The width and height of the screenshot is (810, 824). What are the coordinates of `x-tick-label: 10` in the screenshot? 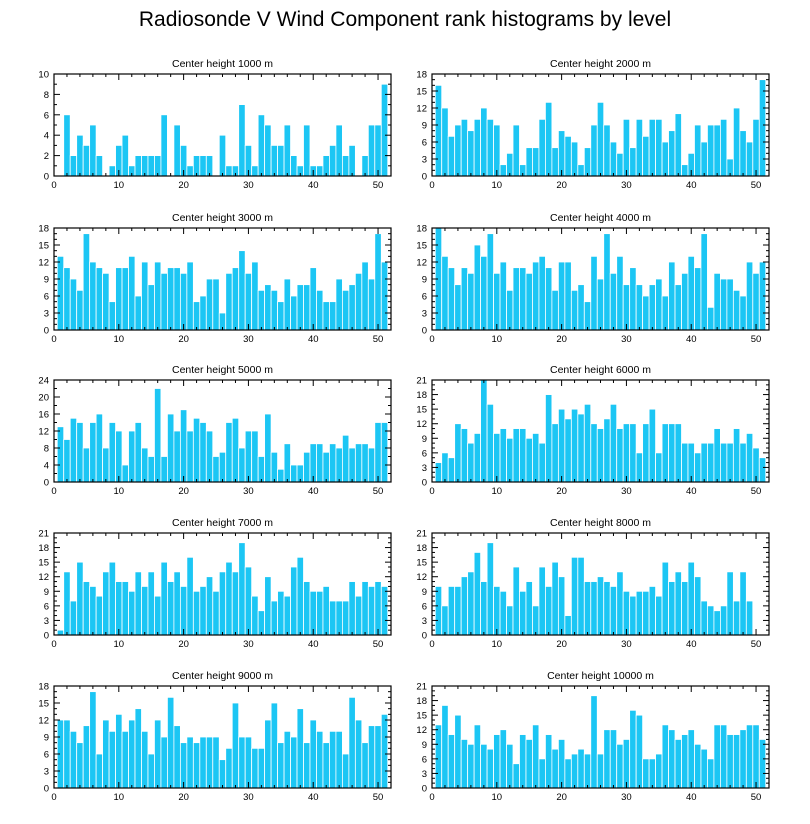 It's located at (119, 491).